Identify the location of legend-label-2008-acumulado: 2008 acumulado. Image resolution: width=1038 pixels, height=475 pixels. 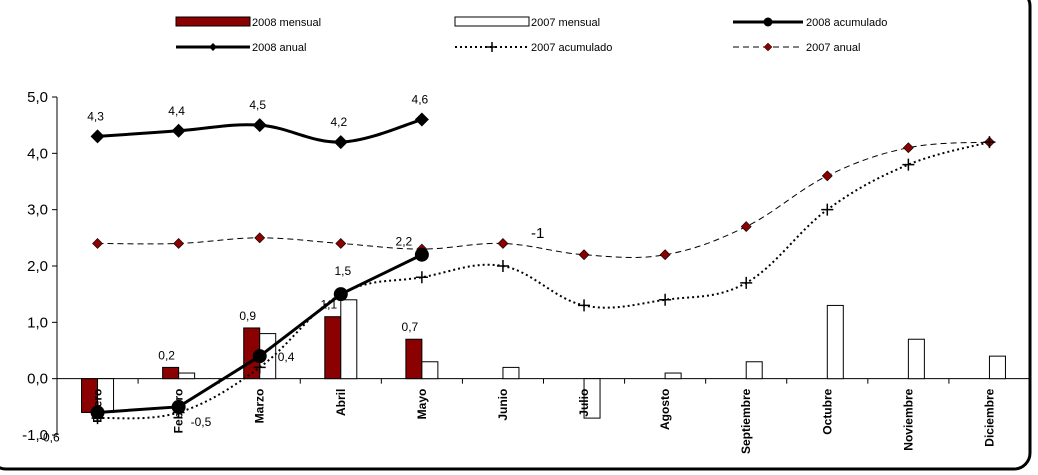
(846, 23).